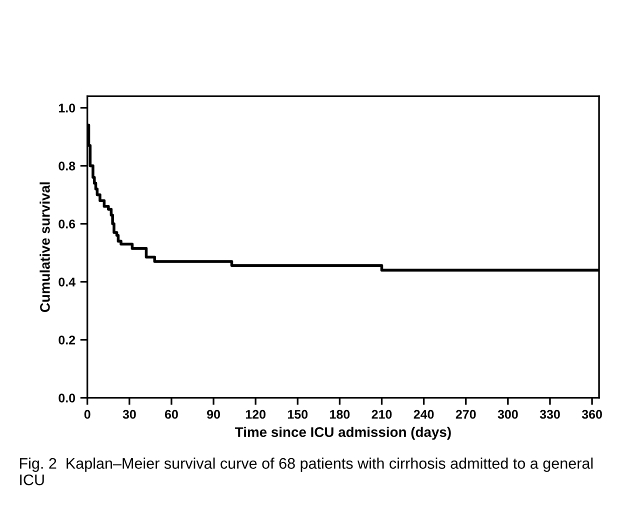  What do you see at coordinates (67, 398) in the screenshot?
I see `y-tick-label: 0.0` at bounding box center [67, 398].